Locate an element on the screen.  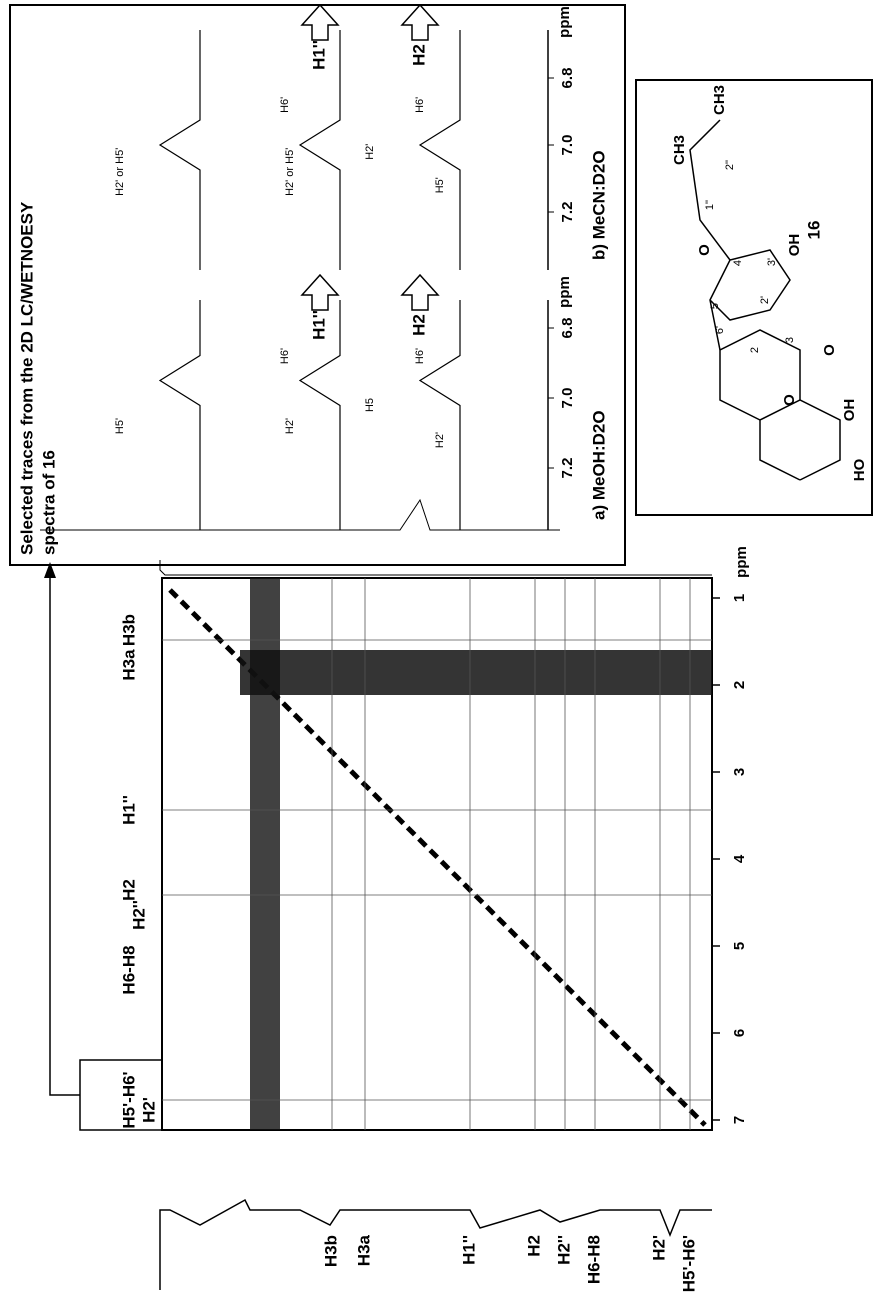
axis-tick-label: 6 is located at coordinates (739, 1033).